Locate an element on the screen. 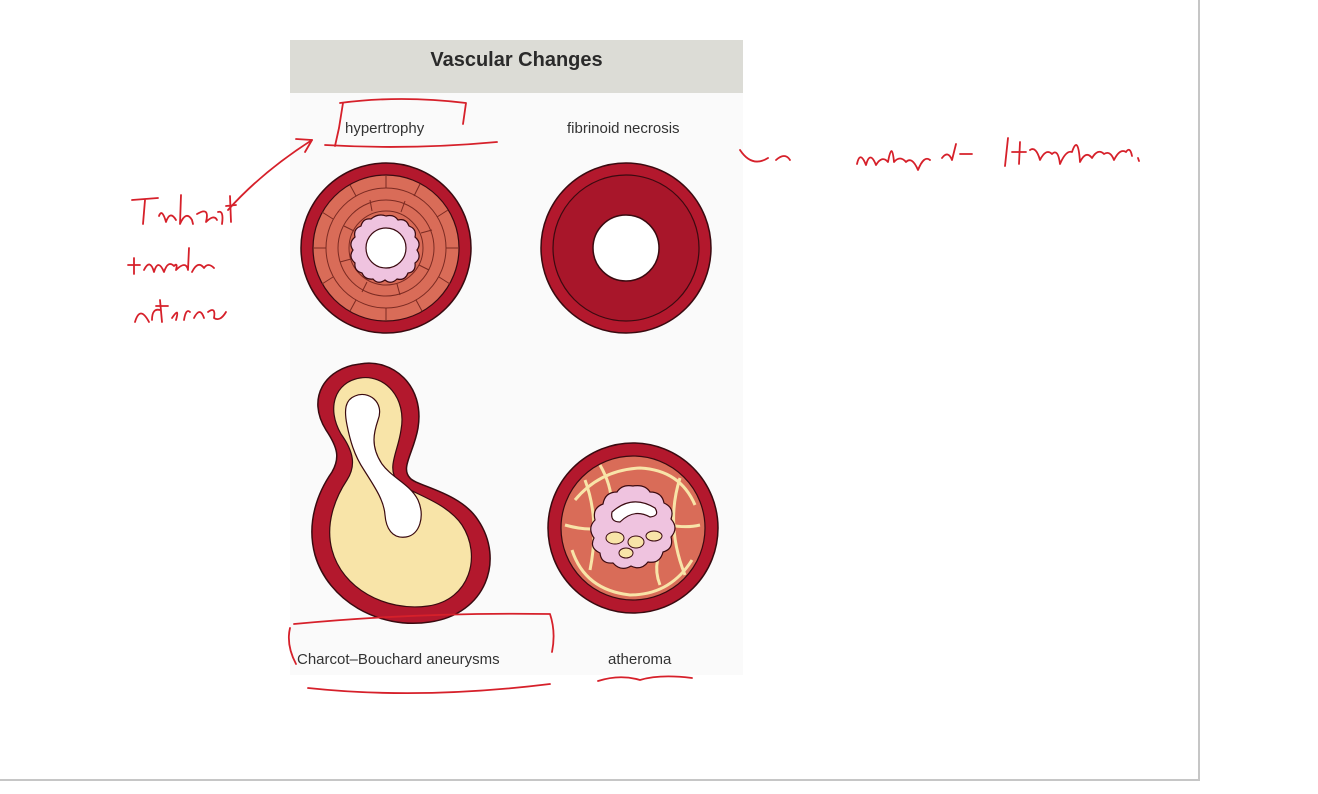 This screenshot has height=794, width=1318. label-fibrinoid-necrosis: fibrinoid necrosis is located at coordinates (623, 128).